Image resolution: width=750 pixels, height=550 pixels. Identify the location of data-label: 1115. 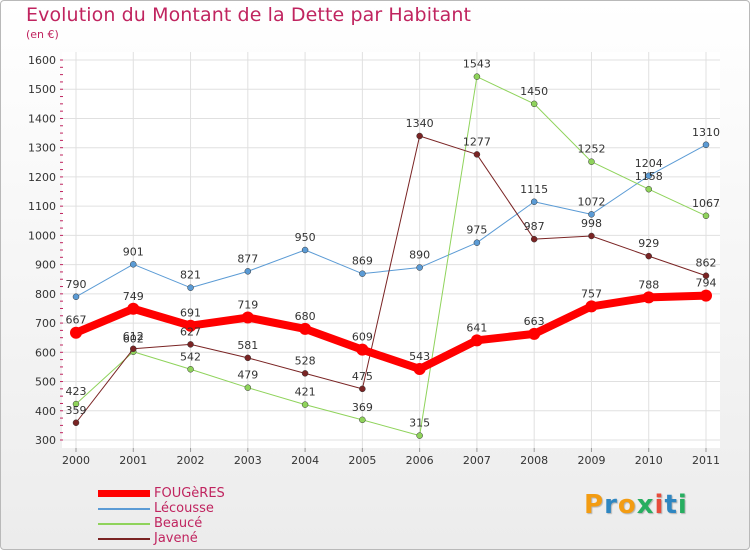
(534, 189).